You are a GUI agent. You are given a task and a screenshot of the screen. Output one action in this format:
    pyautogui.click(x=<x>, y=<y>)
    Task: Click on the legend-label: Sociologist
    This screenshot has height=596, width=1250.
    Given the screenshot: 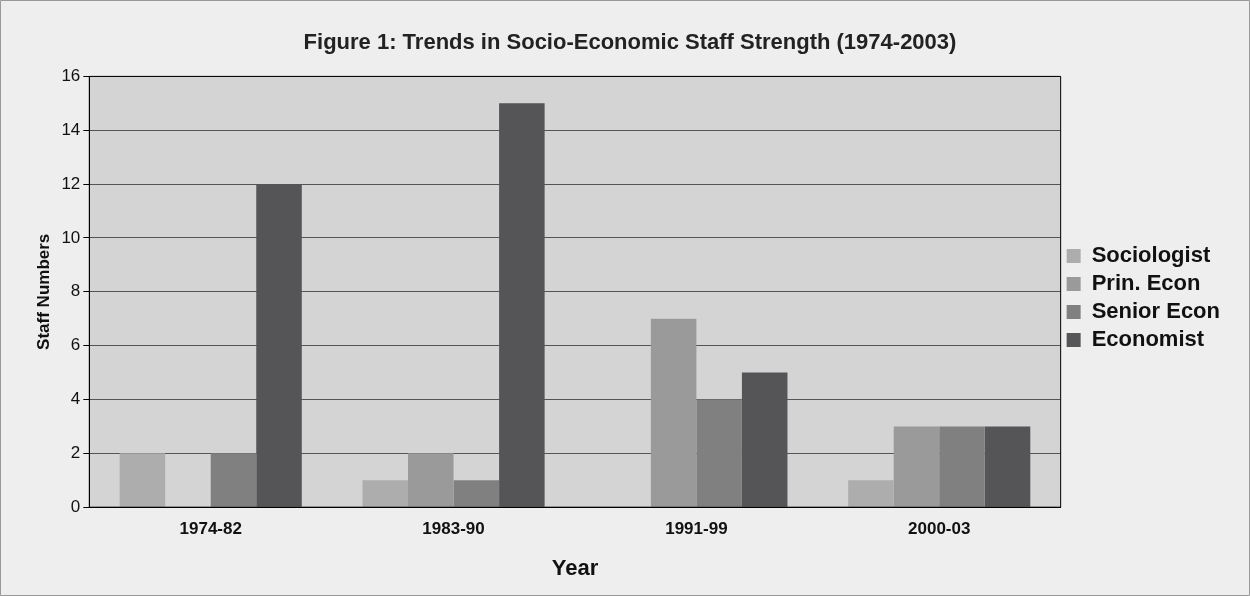 What is the action you would take?
    pyautogui.click(x=1151, y=255)
    